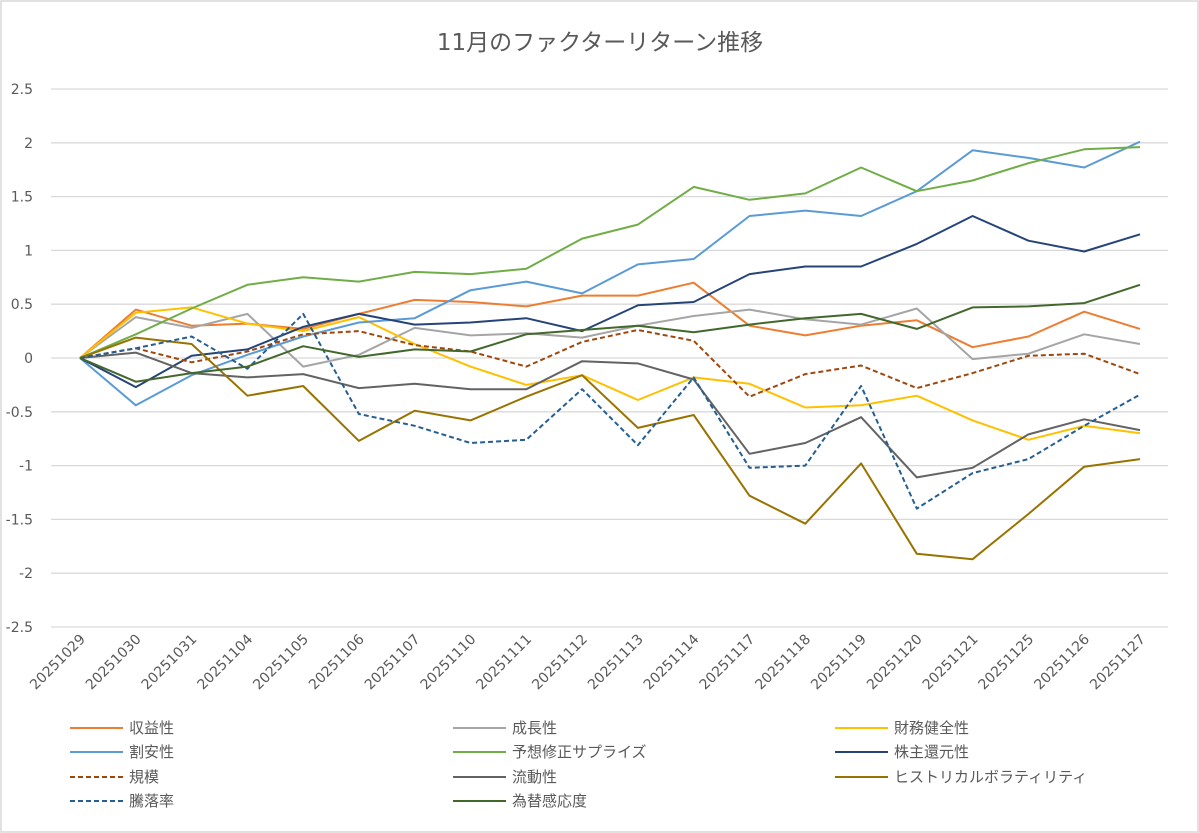 The image size is (1199, 833). What do you see at coordinates (151, 752) in the screenshot?
I see `legend-label: 割安性` at bounding box center [151, 752].